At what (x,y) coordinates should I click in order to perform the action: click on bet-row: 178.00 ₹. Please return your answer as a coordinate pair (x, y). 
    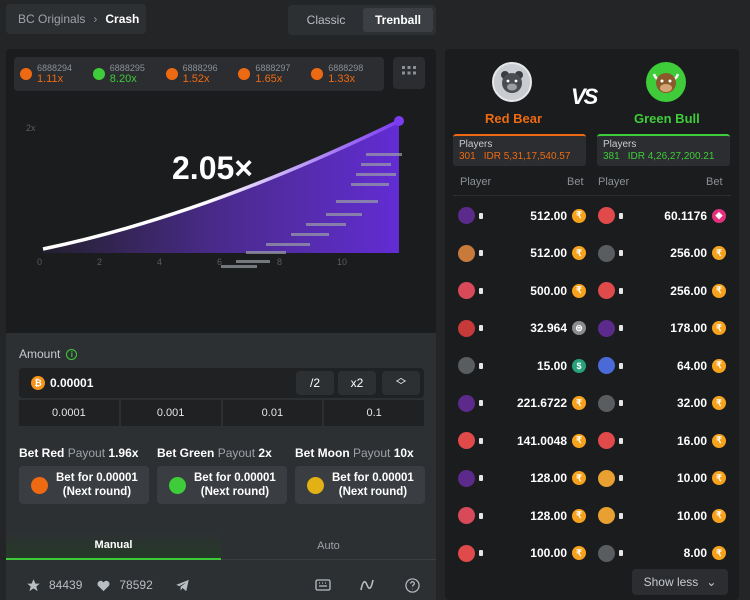
    Looking at the image, I should click on (662, 328).